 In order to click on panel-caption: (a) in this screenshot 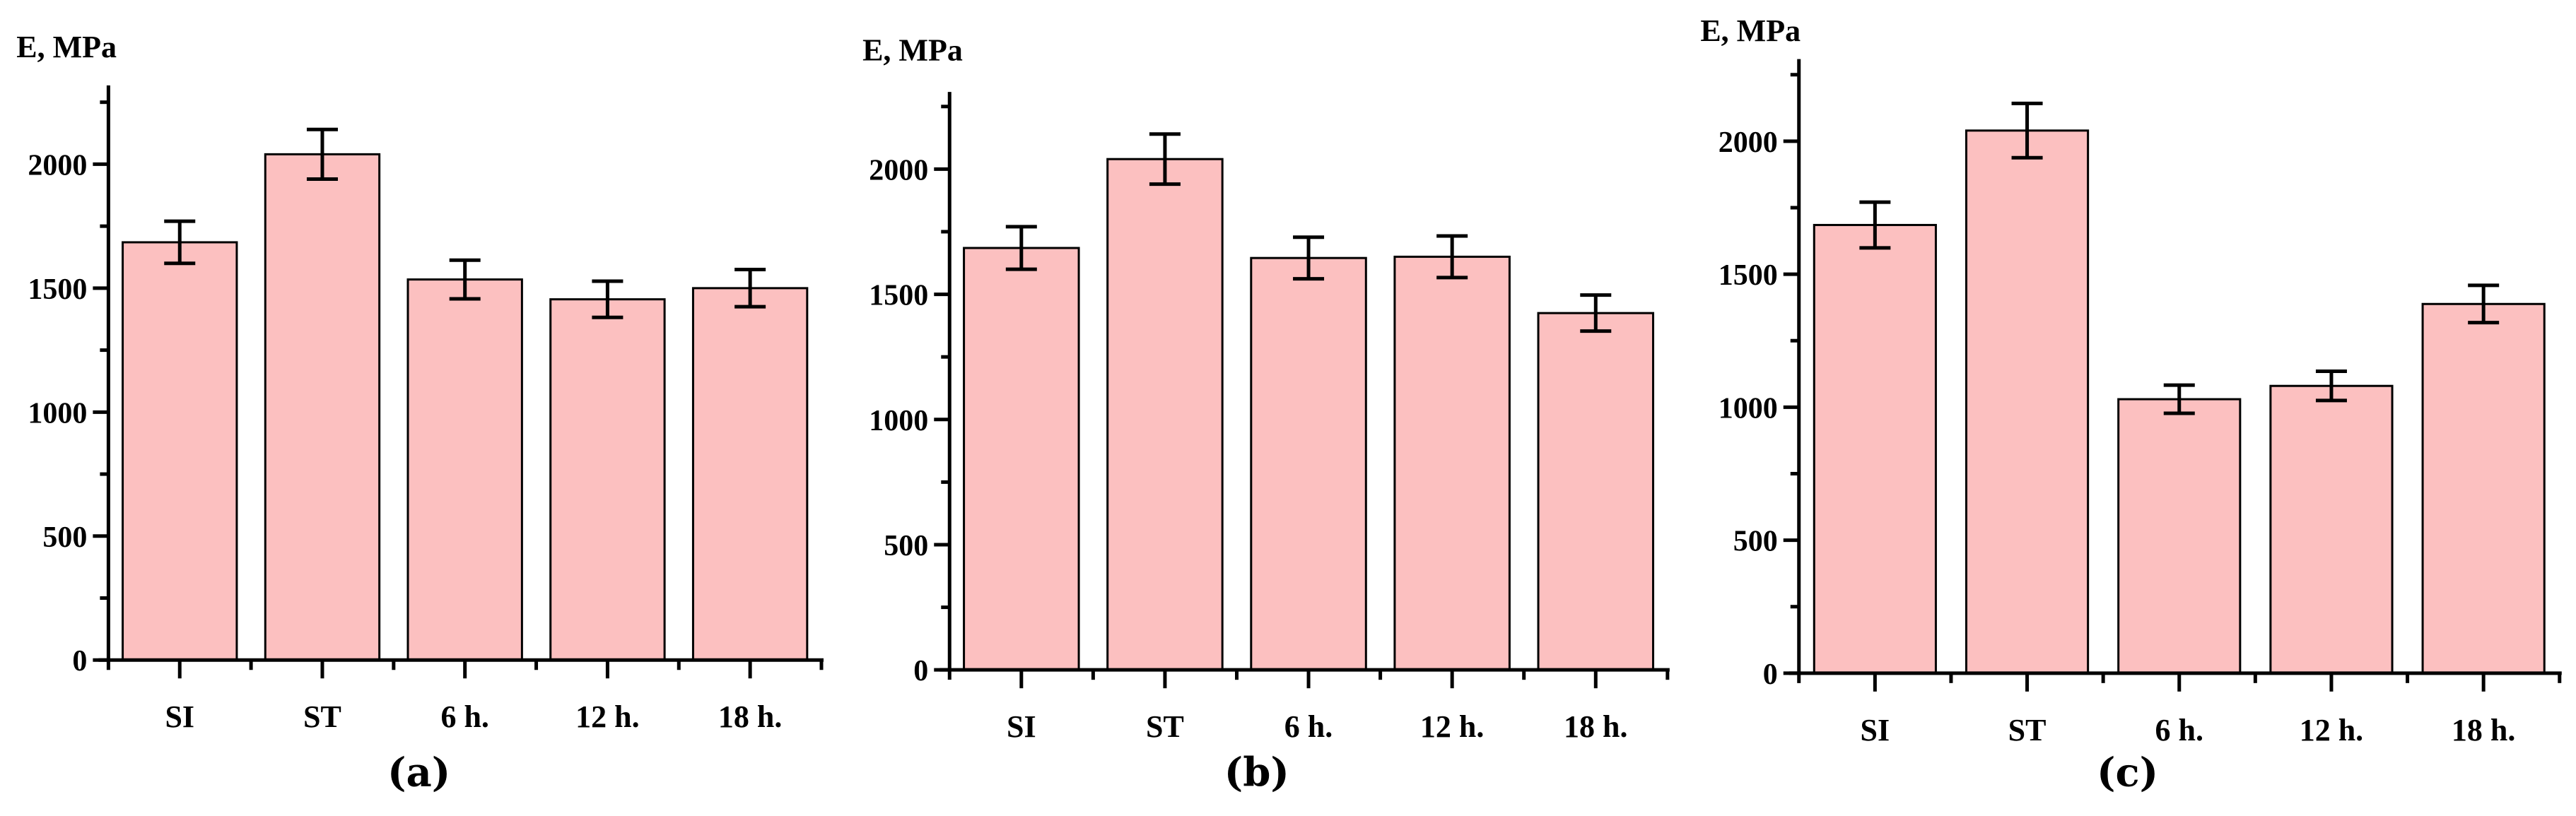, I will do `click(419, 773)`.